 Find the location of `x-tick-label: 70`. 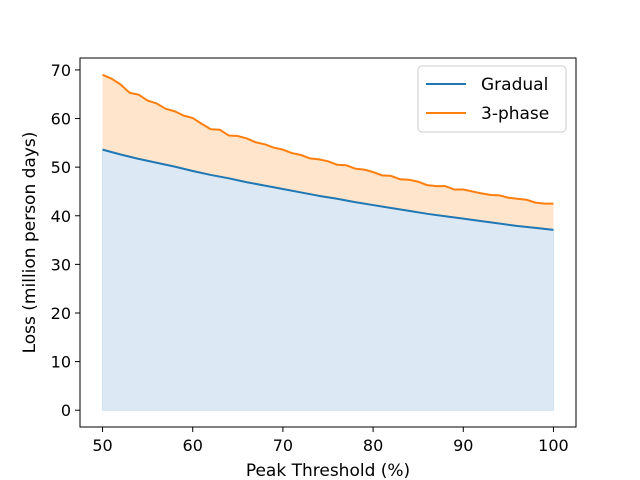

x-tick-label: 70 is located at coordinates (283, 445).